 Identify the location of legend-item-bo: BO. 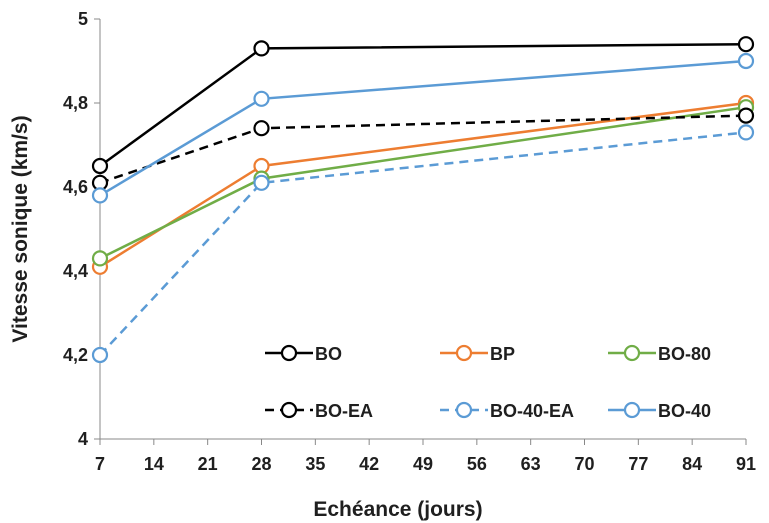
(303, 354).